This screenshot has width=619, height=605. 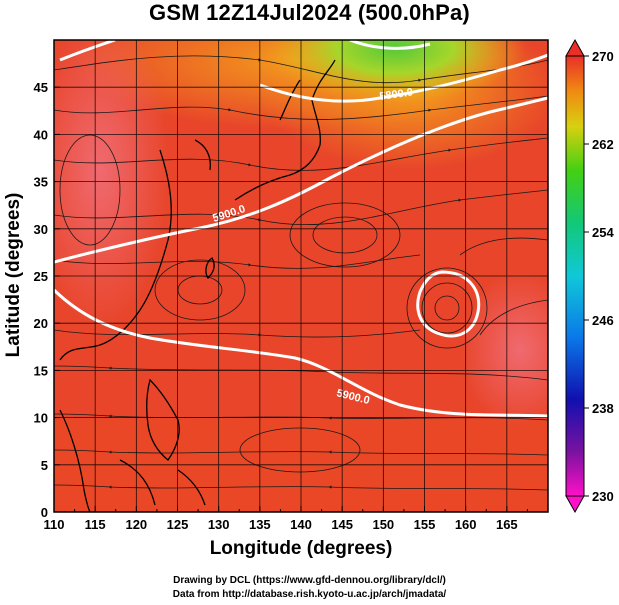 I want to click on colorbar-tick-label: 246, so click(x=603, y=320).